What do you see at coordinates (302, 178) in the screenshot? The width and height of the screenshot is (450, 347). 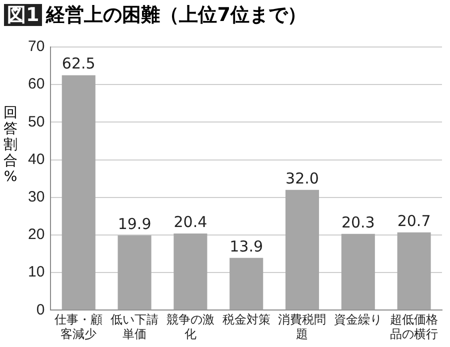 I see `data-label: 32.0` at bounding box center [302, 178].